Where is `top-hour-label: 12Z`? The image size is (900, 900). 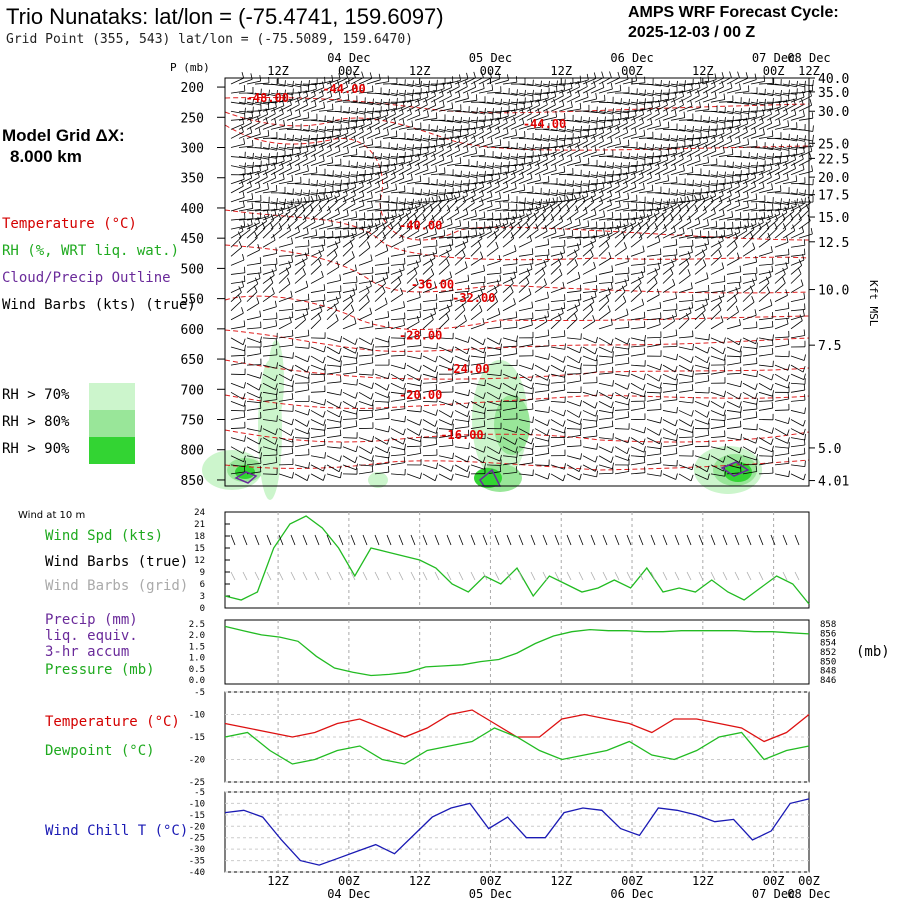
top-hour-label: 12Z is located at coordinates (420, 71).